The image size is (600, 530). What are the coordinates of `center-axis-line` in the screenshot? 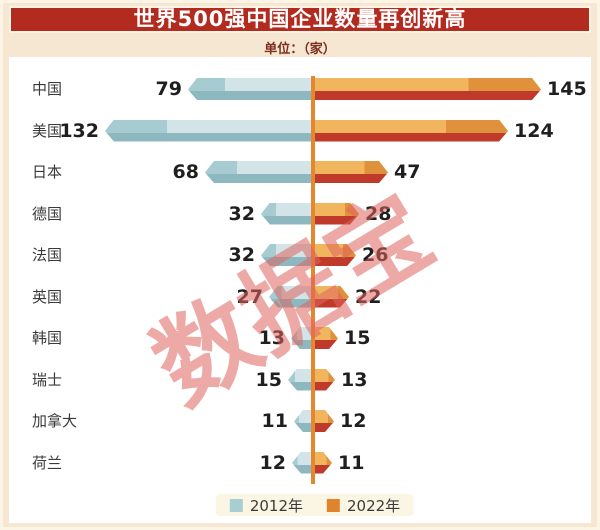 It's located at (313, 280).